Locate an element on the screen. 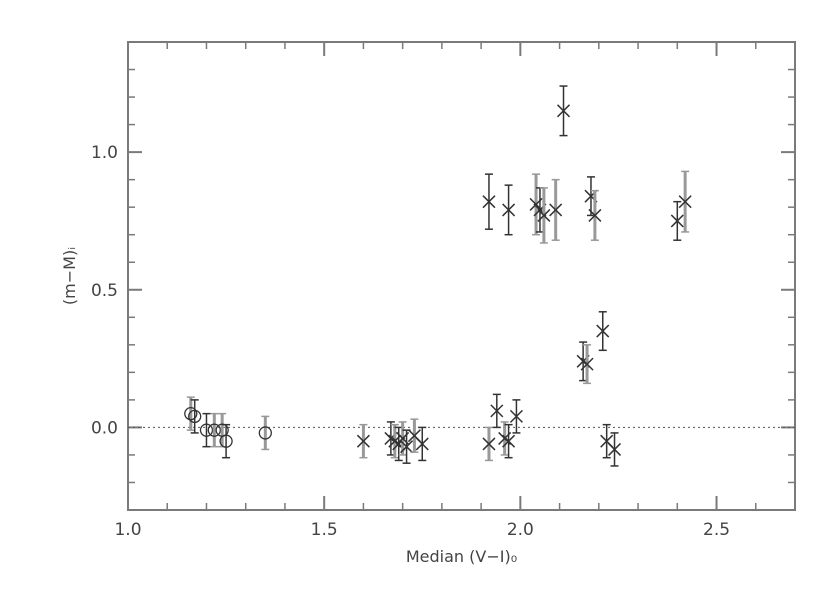 This screenshot has width=830, height=594. x-tick-label: 1.0 is located at coordinates (127, 530).